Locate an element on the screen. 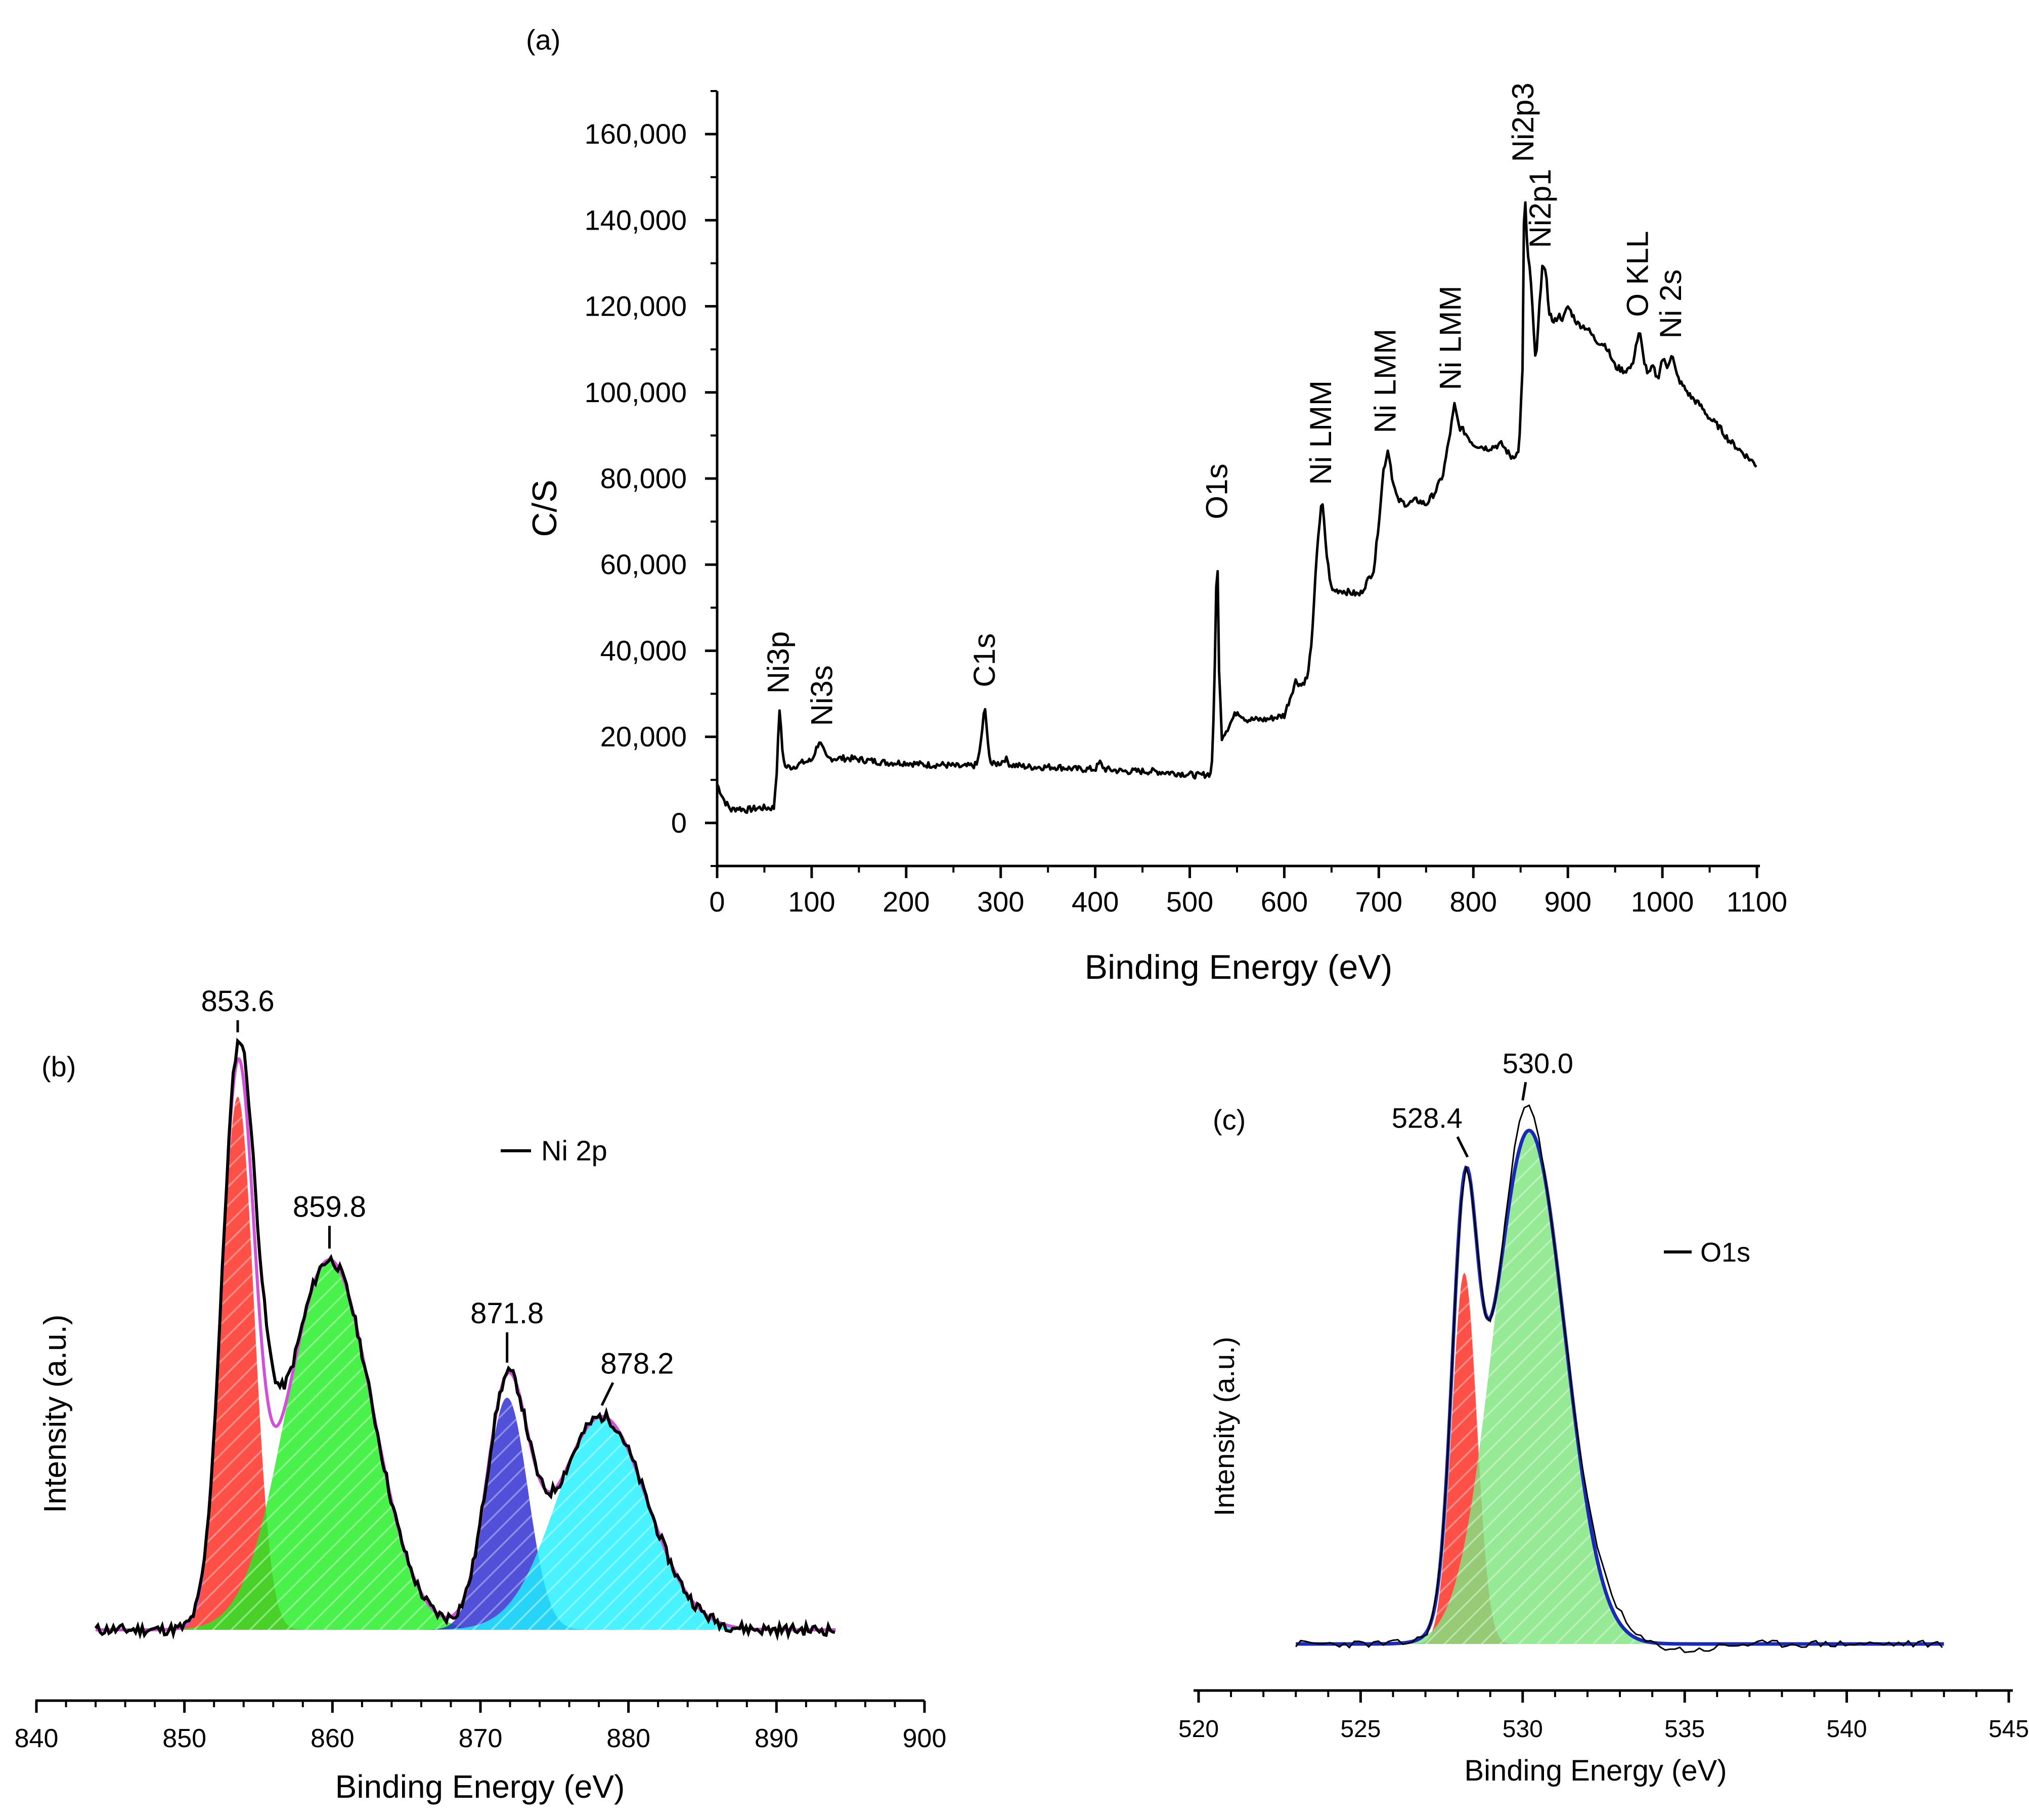 The width and height of the screenshot is (2029, 1820). panel-c-x-tick-label: 530 is located at coordinates (1523, 1729).